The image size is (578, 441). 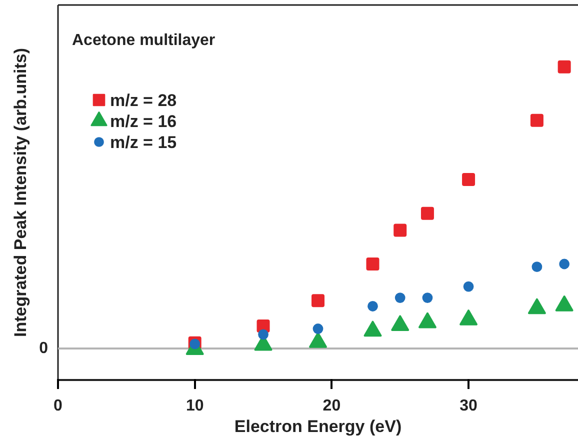 I want to click on text: Acetone multilayer, so click(x=144, y=40).